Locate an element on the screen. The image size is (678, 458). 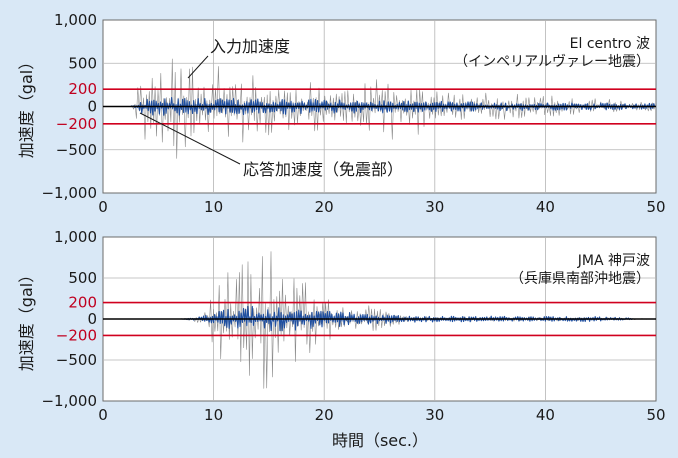
input-annotation-leader is located at coordinates (198, 67).